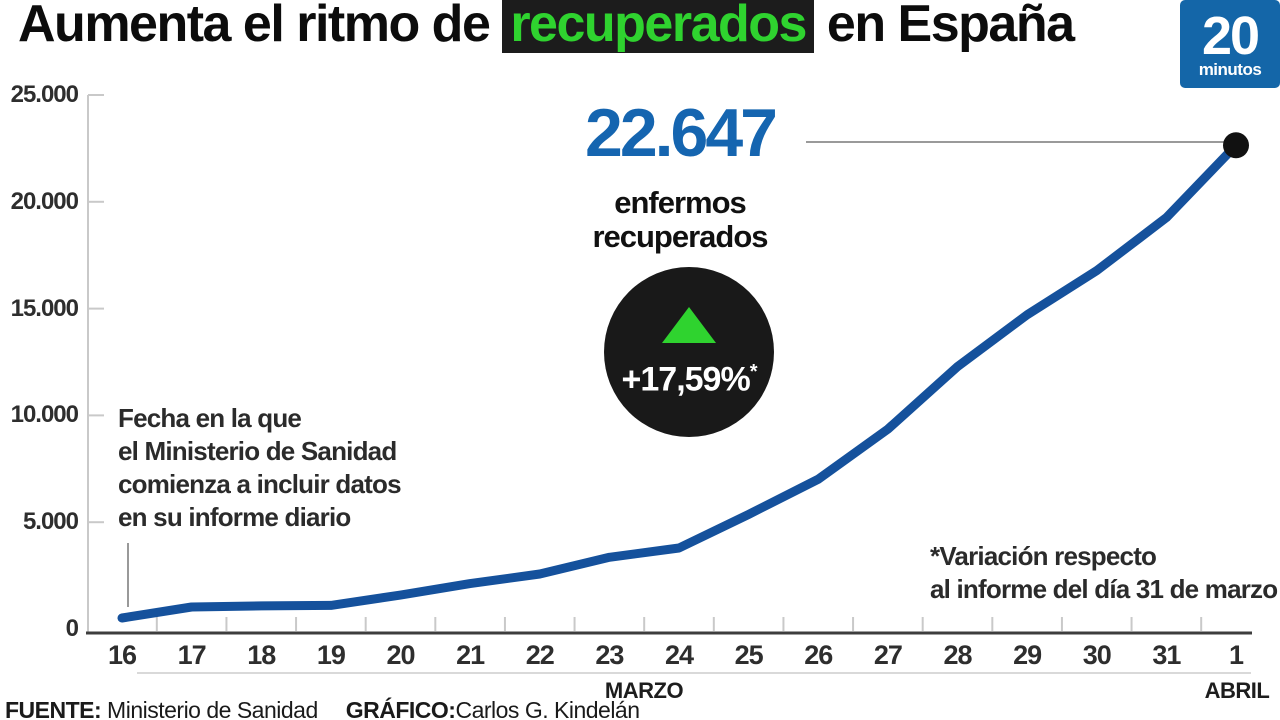  I want to click on month-label-marzo: MARZO, so click(644, 690).